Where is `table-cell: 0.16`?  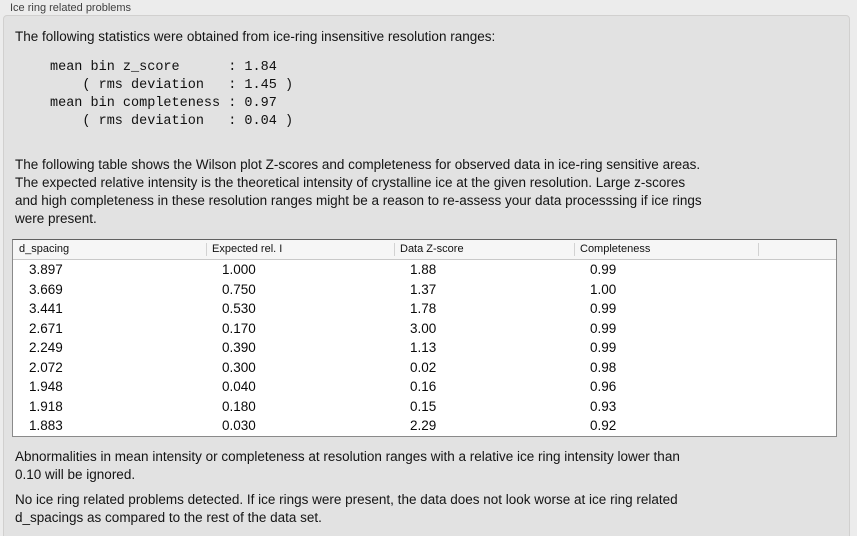 table-cell: 0.16 is located at coordinates (423, 386).